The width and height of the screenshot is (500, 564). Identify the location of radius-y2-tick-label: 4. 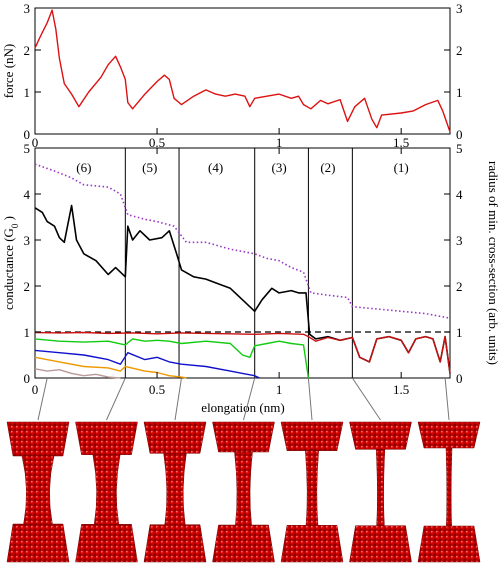
(459, 194).